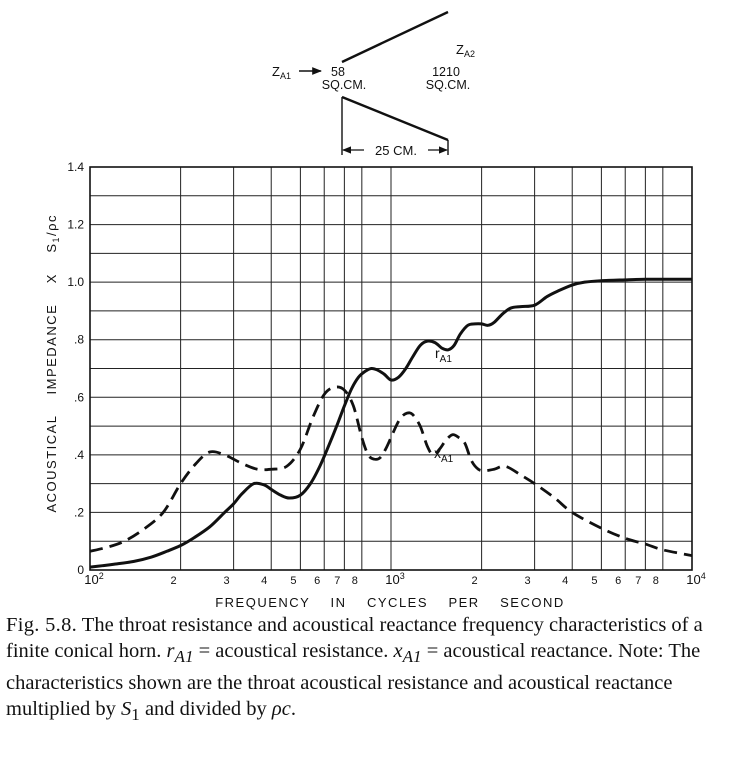 The height and width of the screenshot is (763, 751). What do you see at coordinates (528, 581) in the screenshot?
I see `x-tick-label-10: 3` at bounding box center [528, 581].